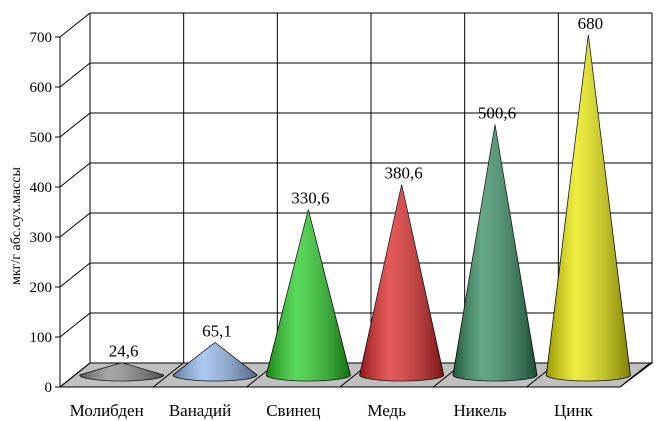 This screenshot has width=658, height=421. What do you see at coordinates (41, 188) in the screenshot?
I see `y-tick-label: 400` at bounding box center [41, 188].